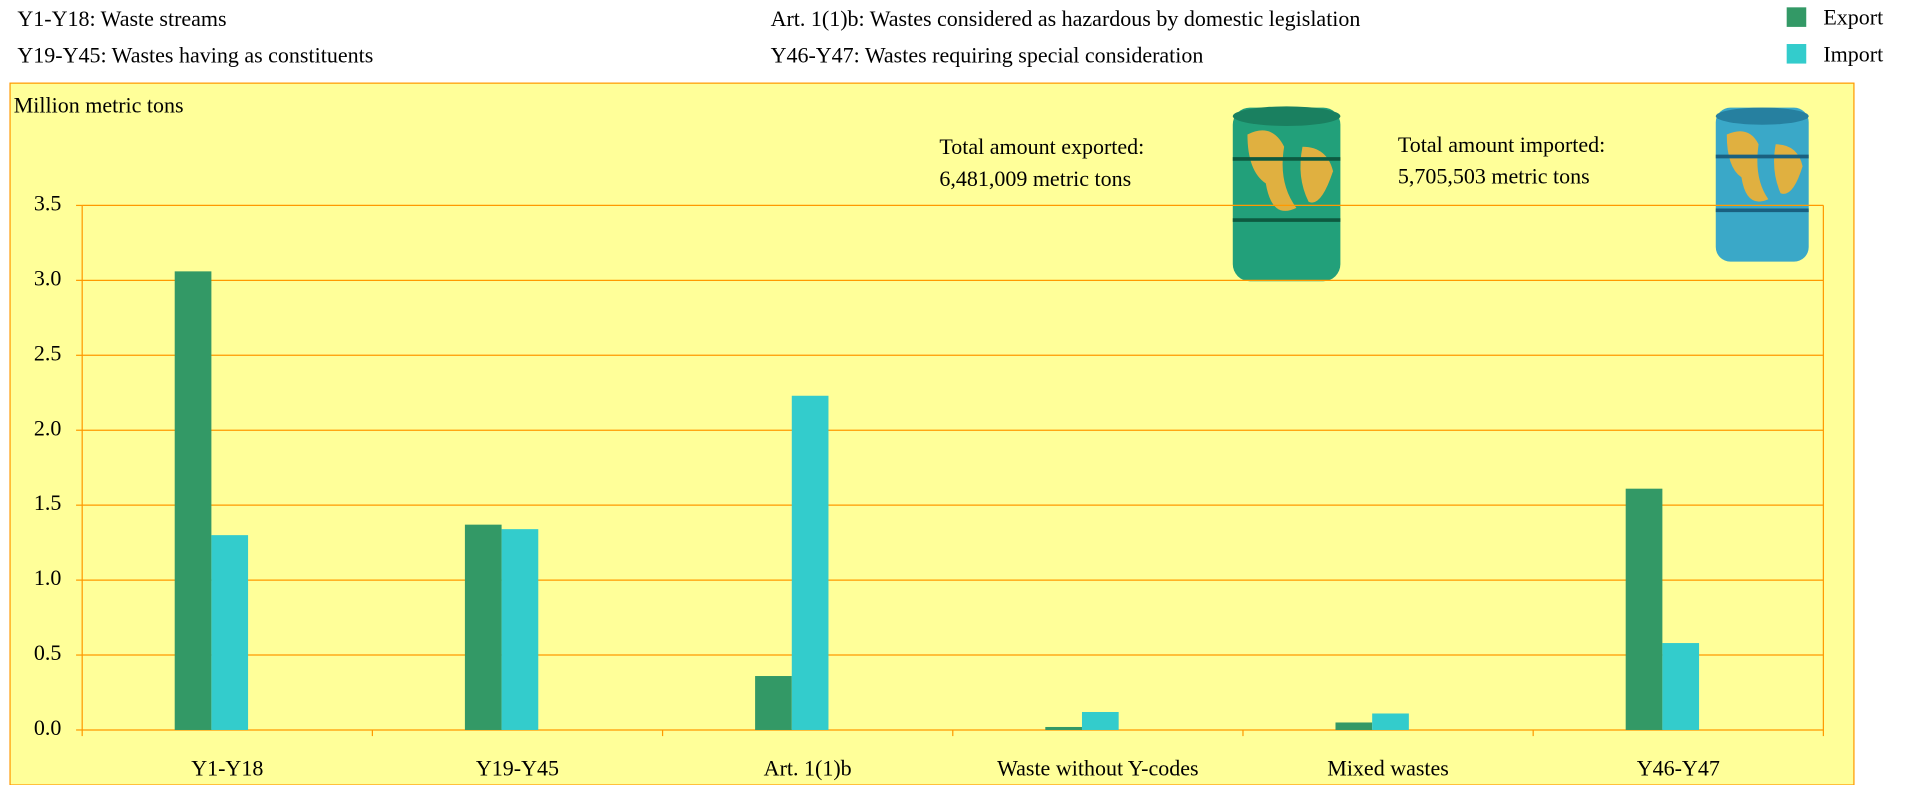 This screenshot has width=1908, height=785. I want to click on y-tick-label: 2.5, so click(48, 352).